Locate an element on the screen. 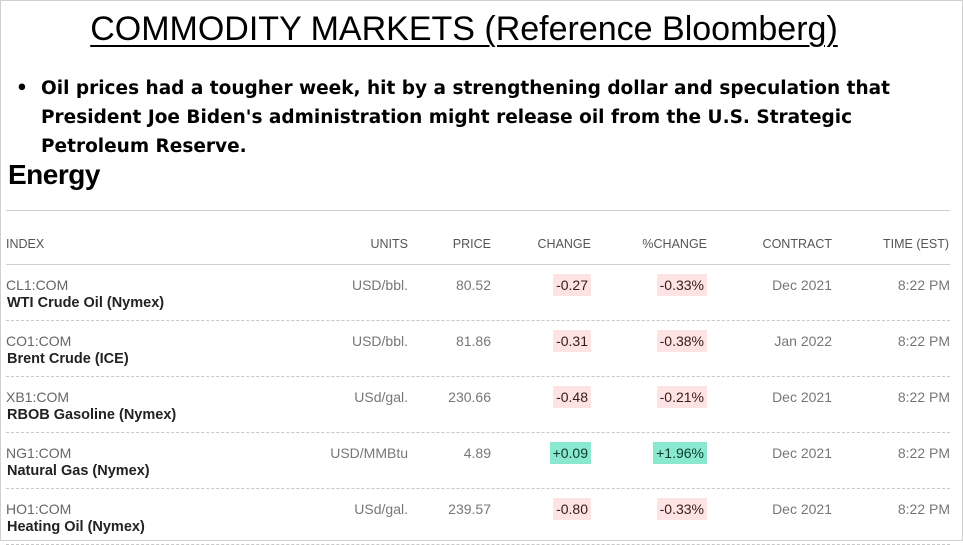 This screenshot has height=545, width=963. pct-change-badge: -0.21% is located at coordinates (681, 397).